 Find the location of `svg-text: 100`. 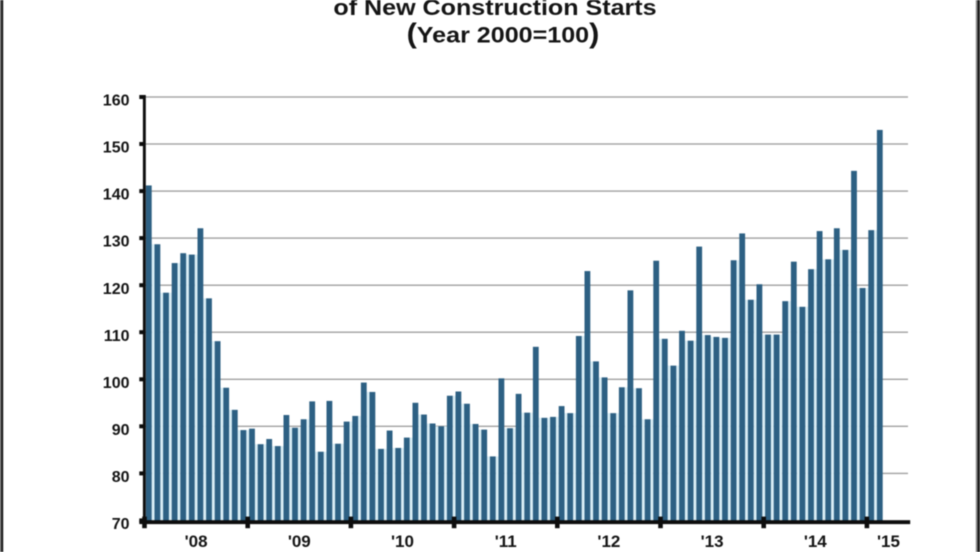

svg-text: 100 is located at coordinates (116, 383).